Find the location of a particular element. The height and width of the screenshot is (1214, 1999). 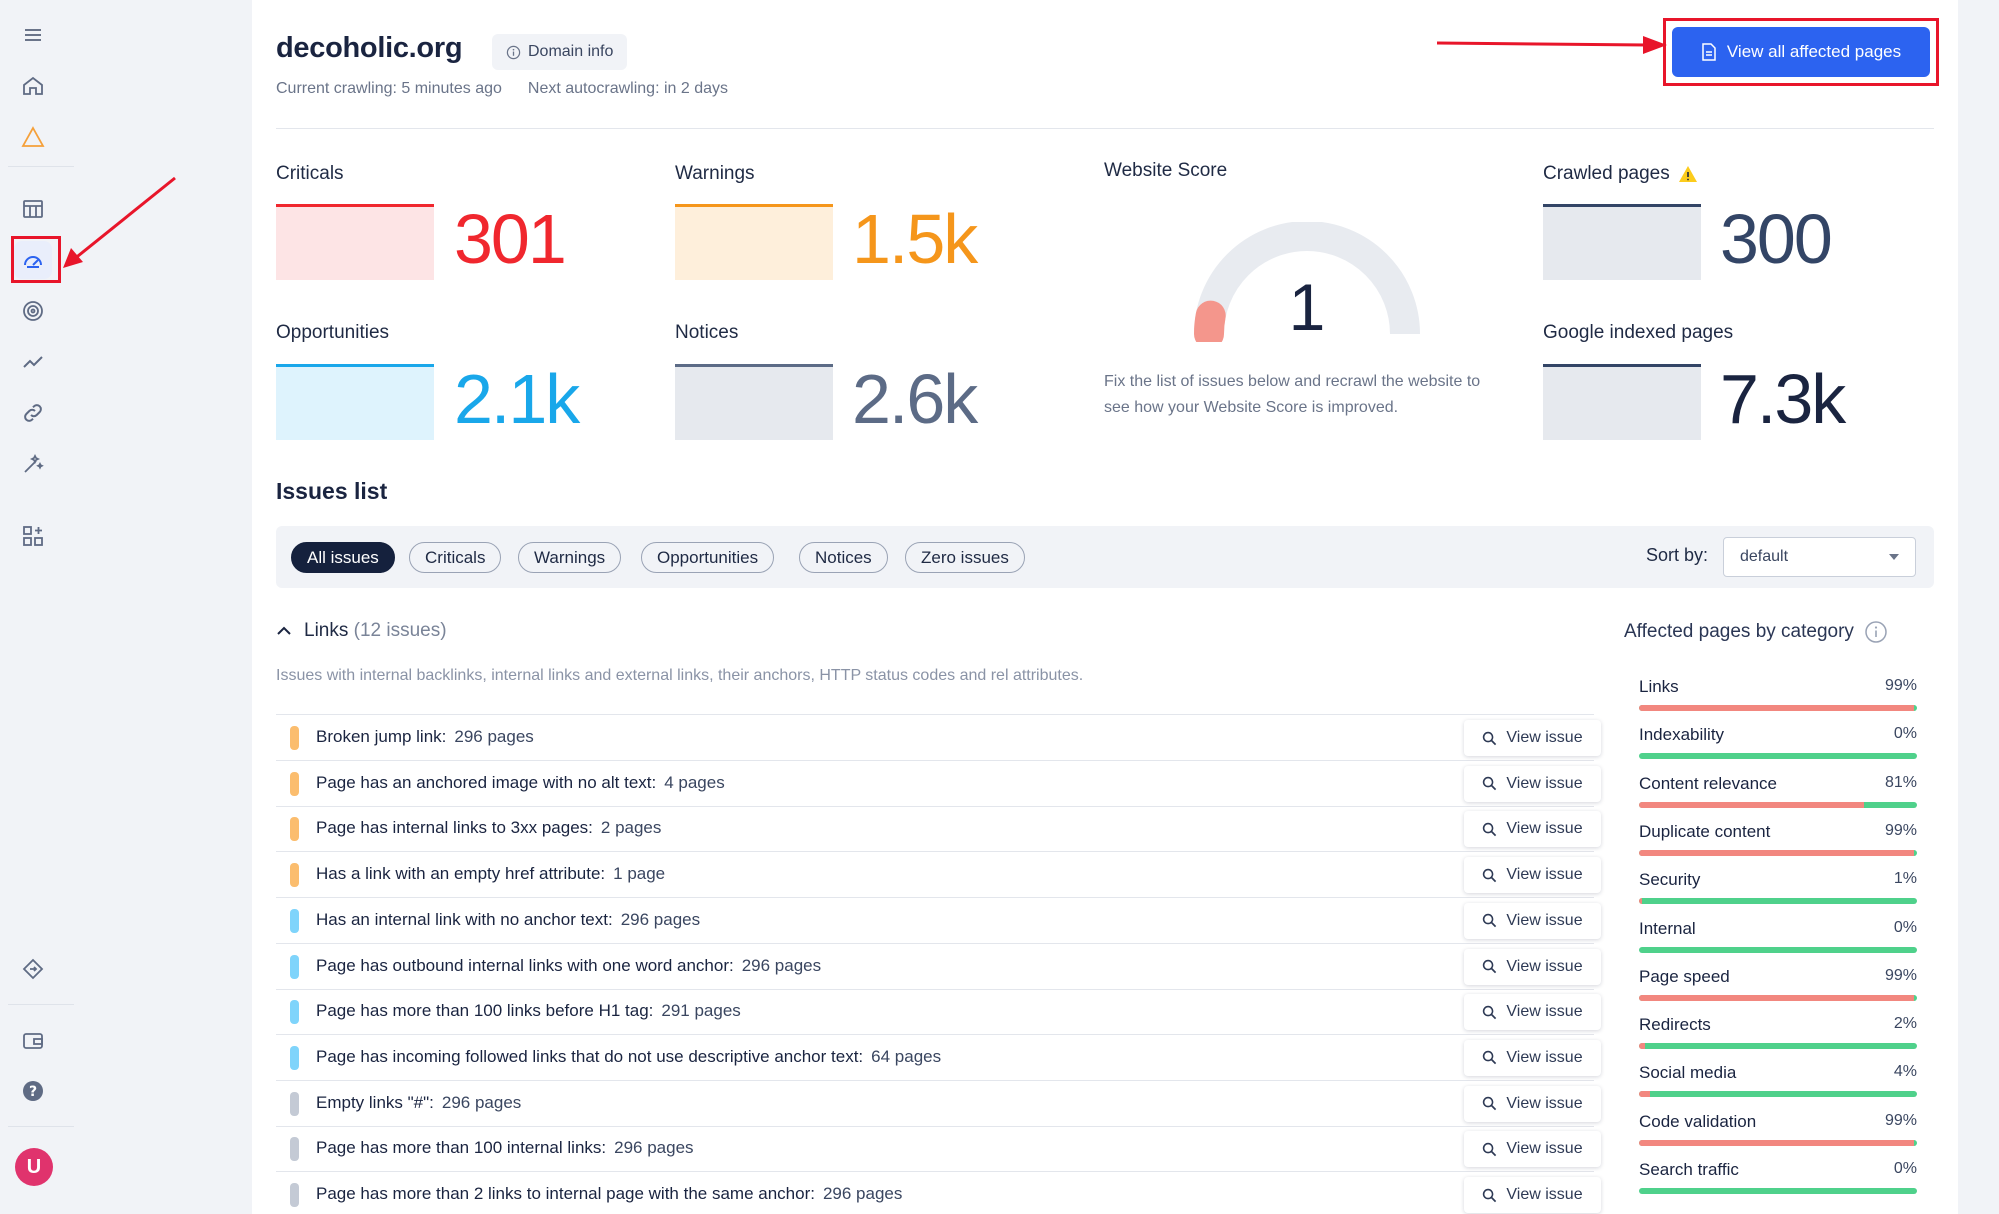

link-icon is located at coordinates (33, 413).